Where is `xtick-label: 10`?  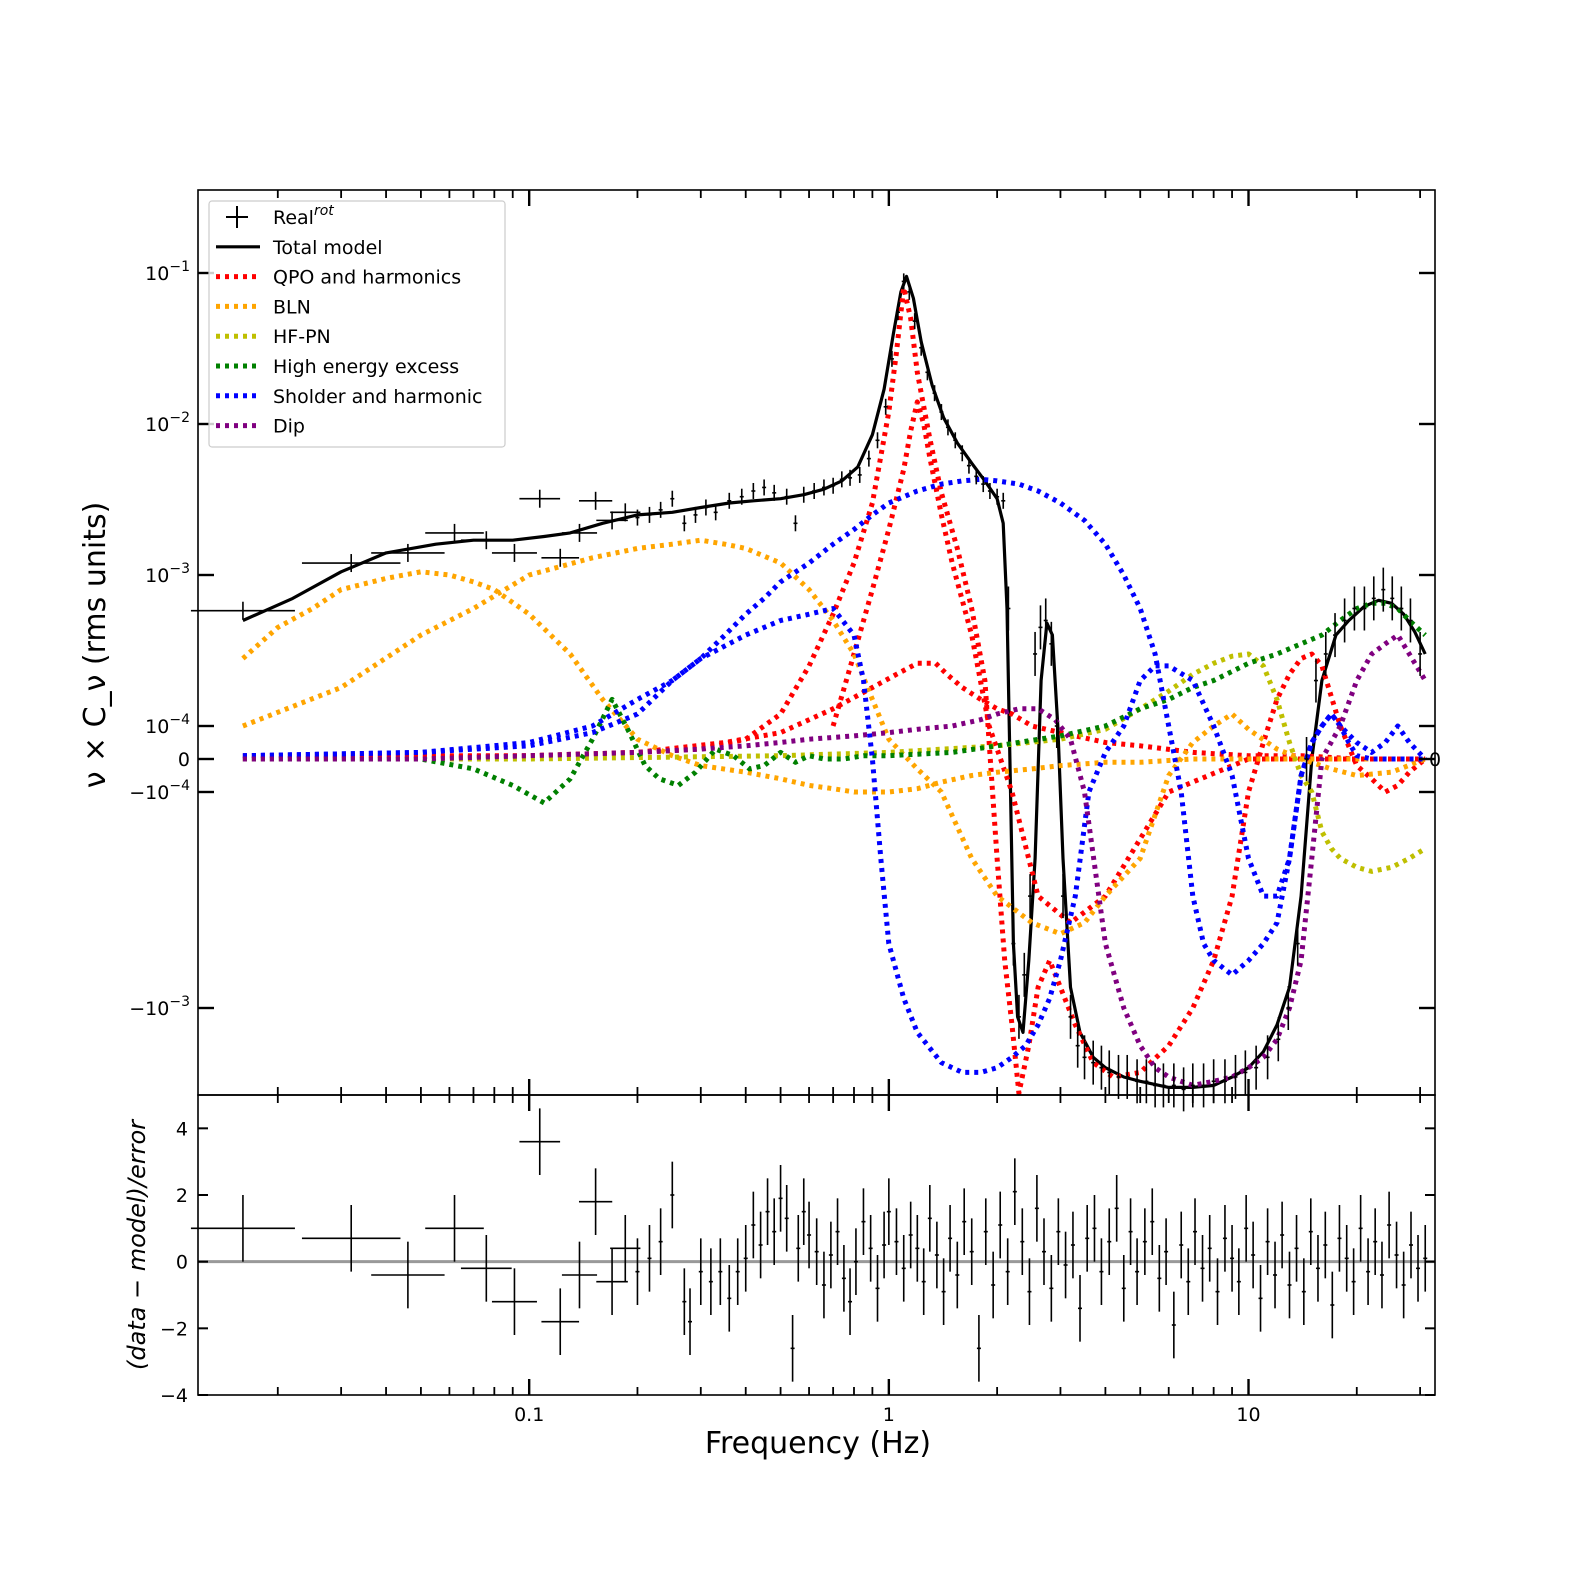 xtick-label: 10 is located at coordinates (1248, 1415).